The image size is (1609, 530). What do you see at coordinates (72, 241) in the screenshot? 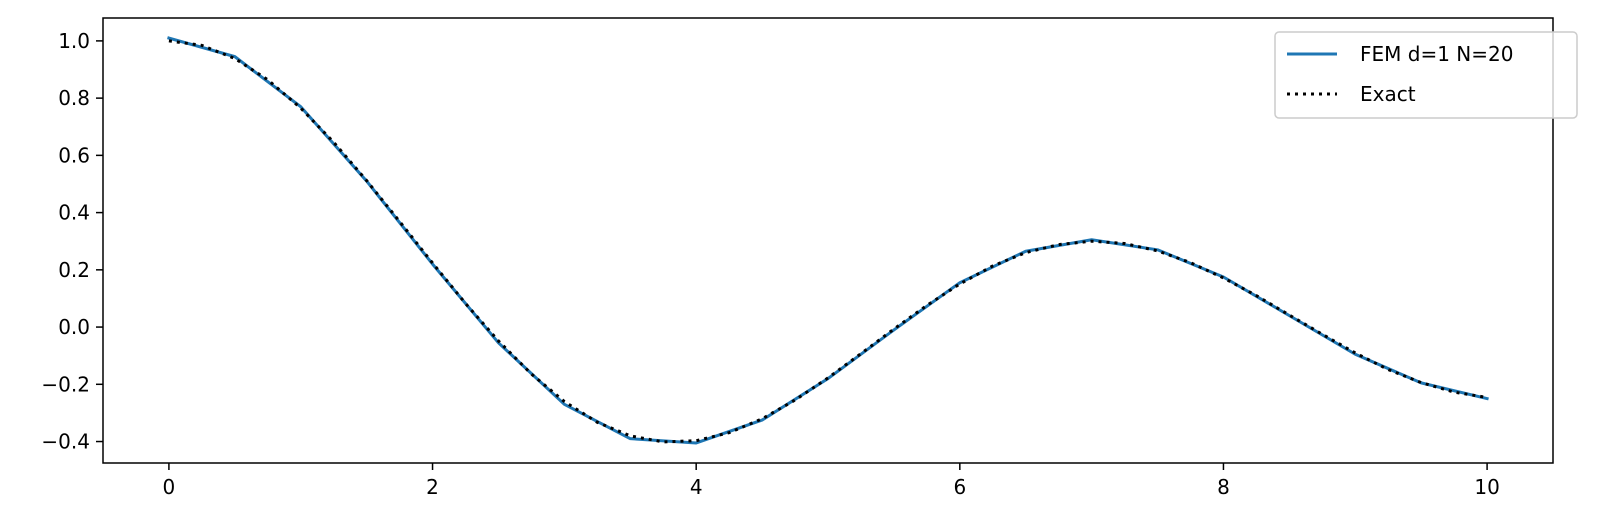
I see `y-axis: −0.4 −0.2 0.0 0.2 0.4 0.6 0.8 1.0` at bounding box center [72, 241].